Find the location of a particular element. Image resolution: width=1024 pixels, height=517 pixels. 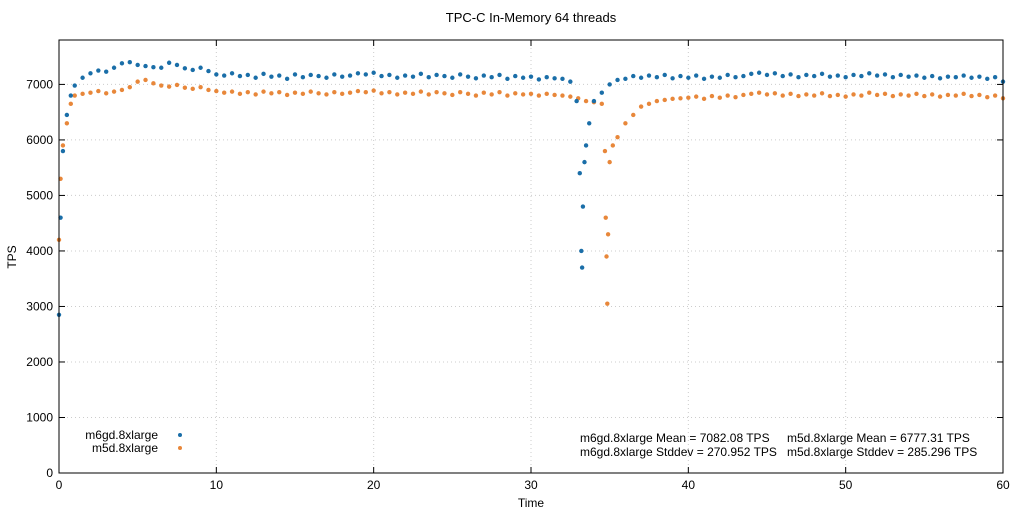

x-tick-label: 20 is located at coordinates (374, 485).